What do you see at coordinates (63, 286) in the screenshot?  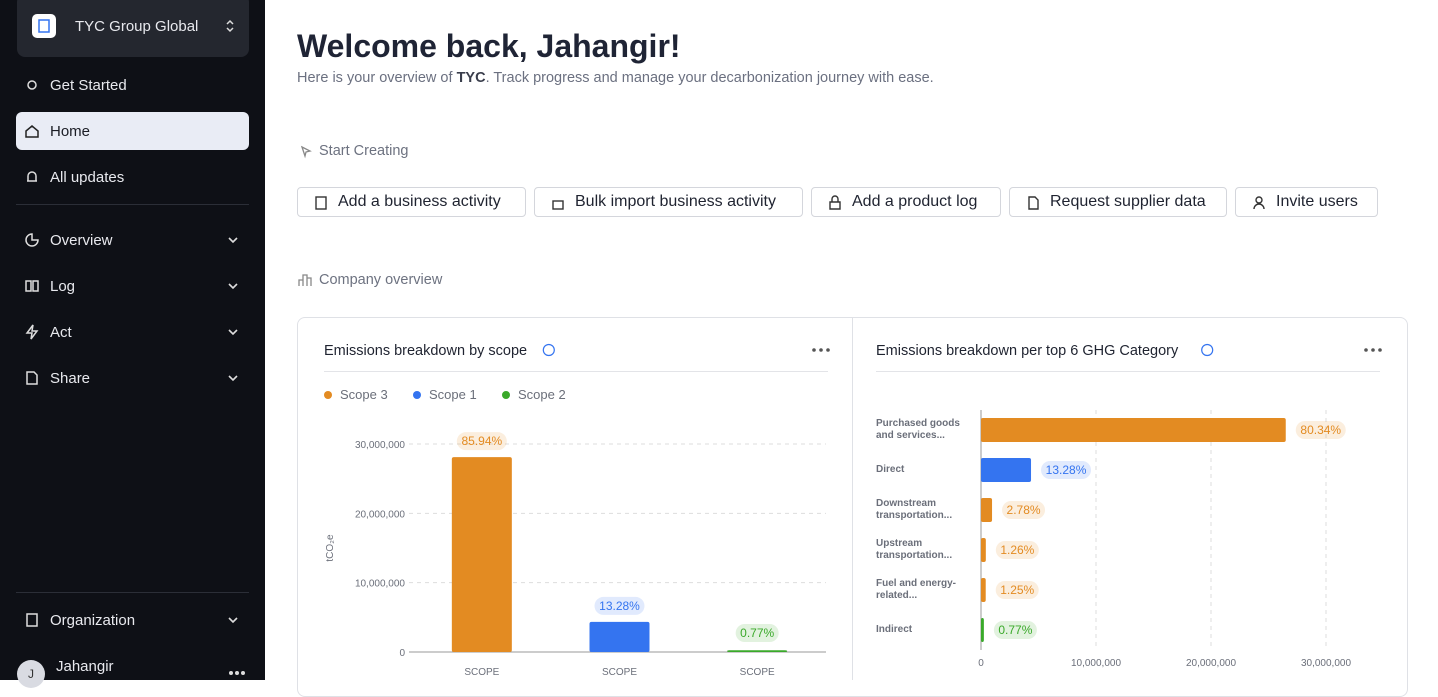 I see `nav-label: Log` at bounding box center [63, 286].